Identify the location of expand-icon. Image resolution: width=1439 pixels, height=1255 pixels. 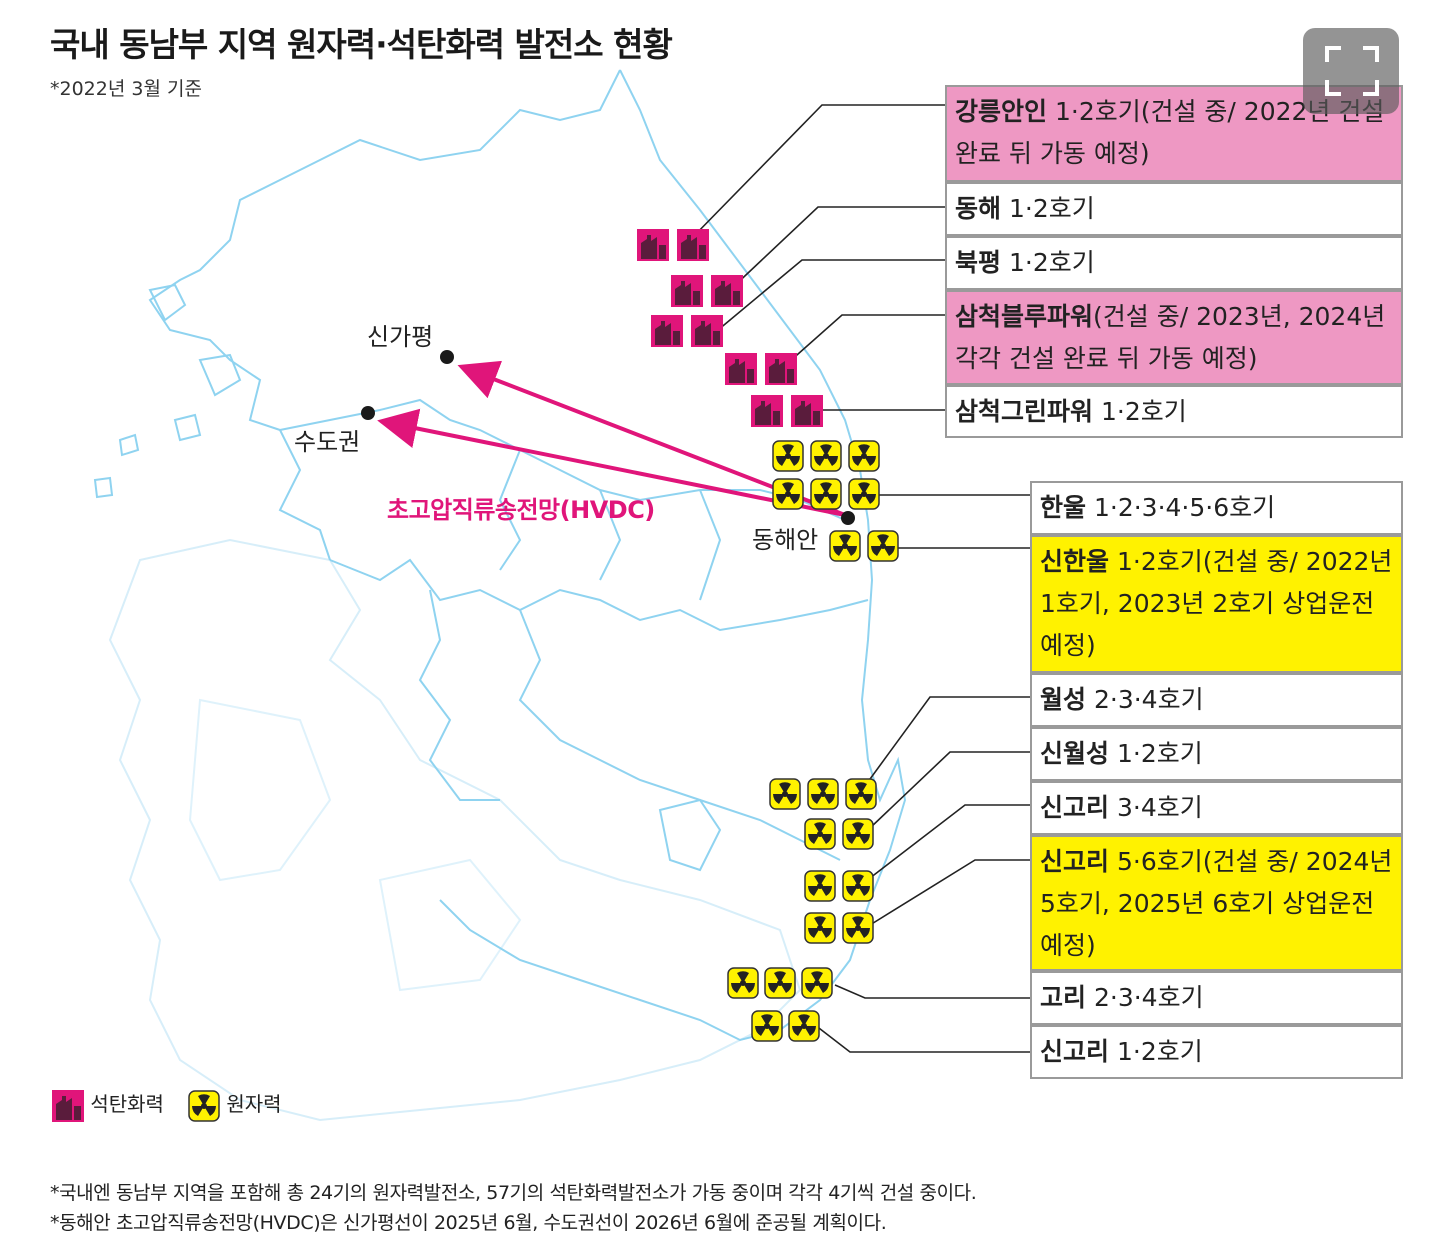
(1352, 71).